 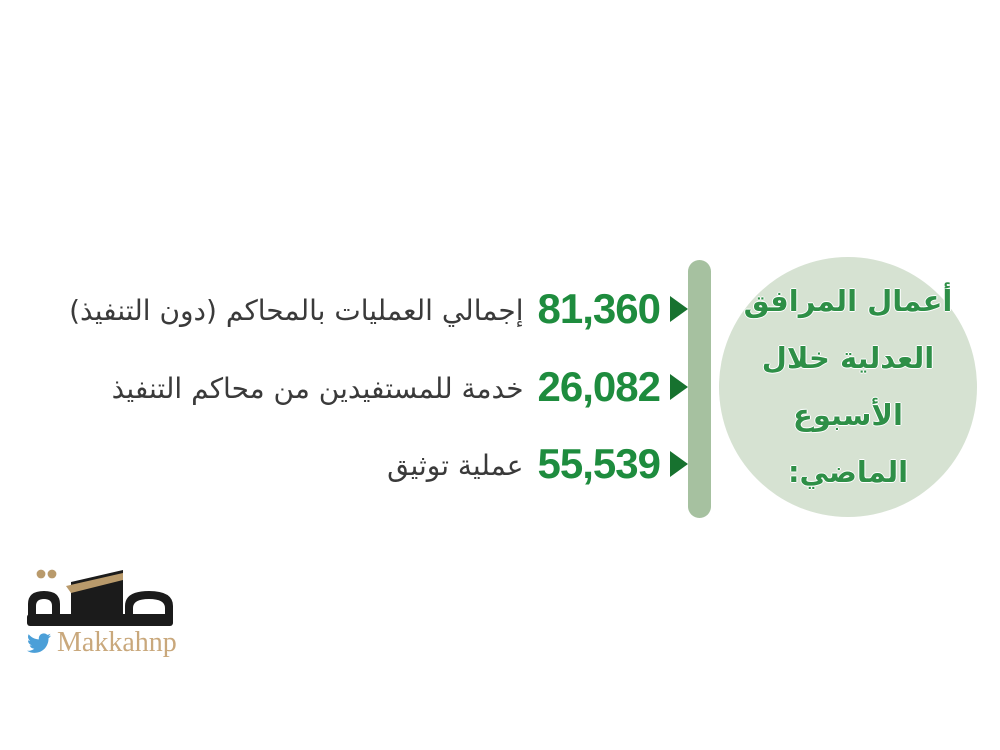 I want to click on stat-label: إجمالي العمليات بالمحاكم (دون التنفيذ), so click(x=296, y=310).